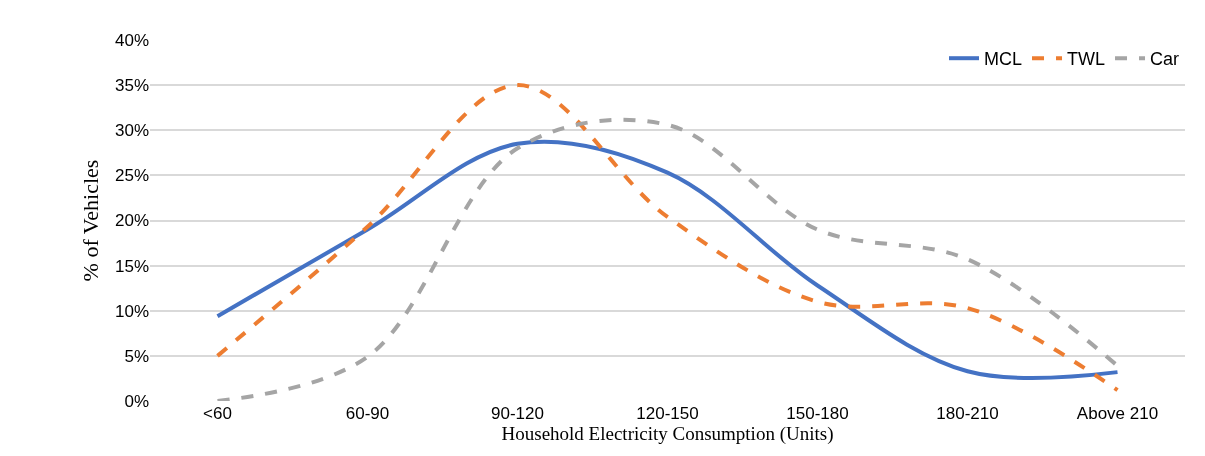  What do you see at coordinates (967, 413) in the screenshot?
I see `x-tick-label: 180-210` at bounding box center [967, 413].